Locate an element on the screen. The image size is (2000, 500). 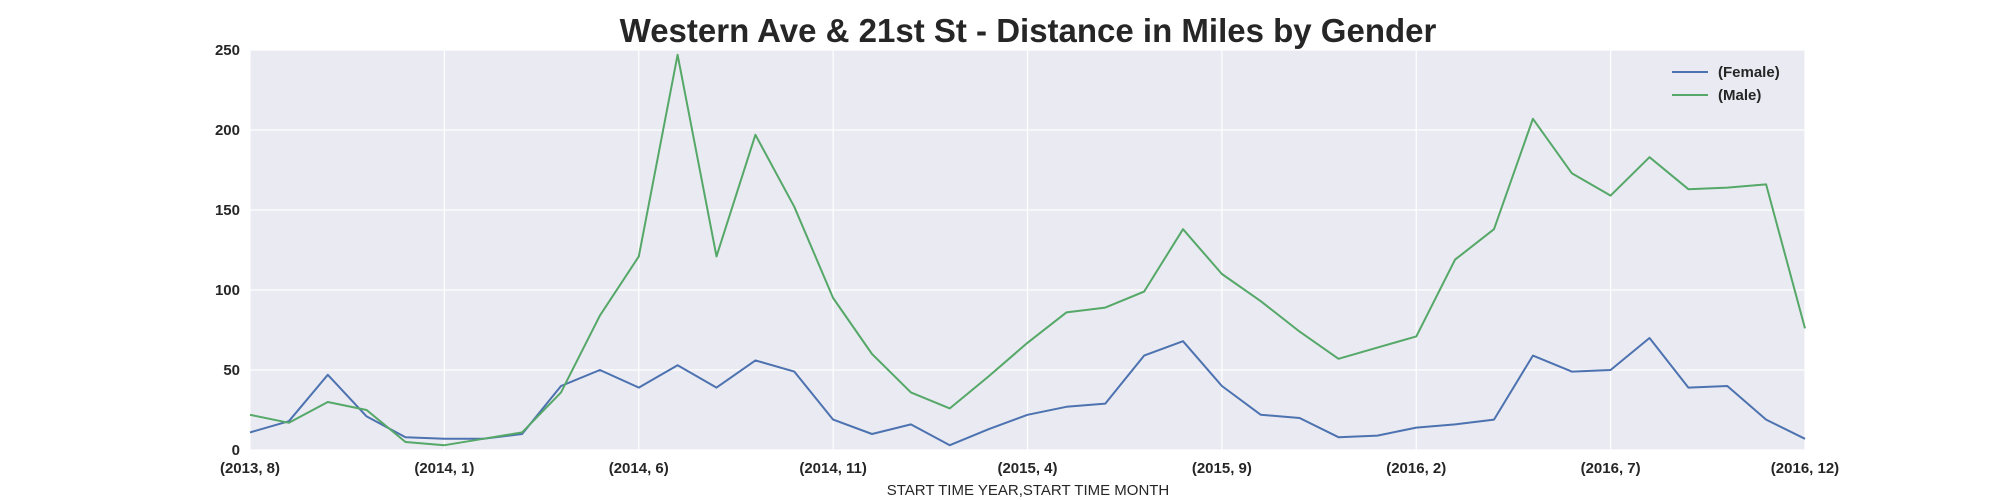
y-tick-label: 100 is located at coordinates (227, 290).